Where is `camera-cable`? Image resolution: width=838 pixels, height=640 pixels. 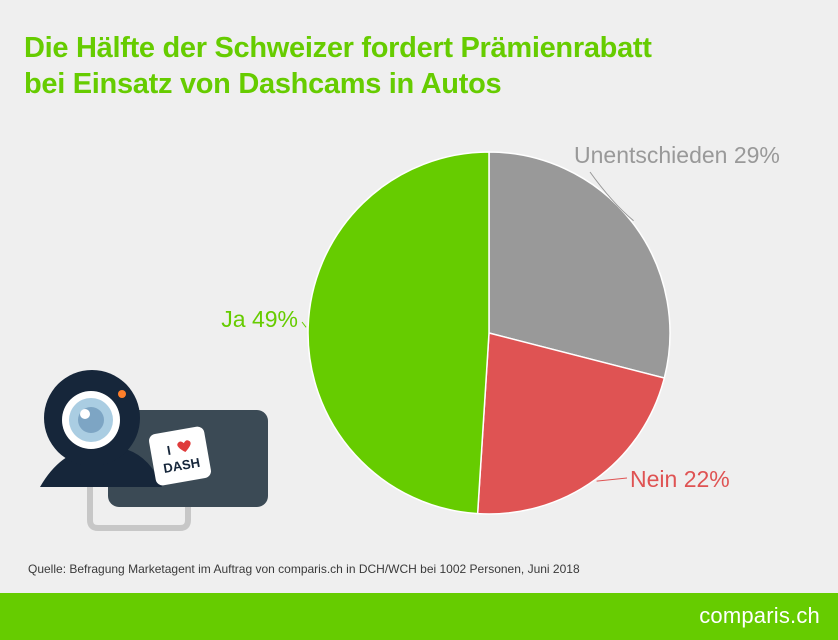
camera-cable is located at coordinates (139, 503).